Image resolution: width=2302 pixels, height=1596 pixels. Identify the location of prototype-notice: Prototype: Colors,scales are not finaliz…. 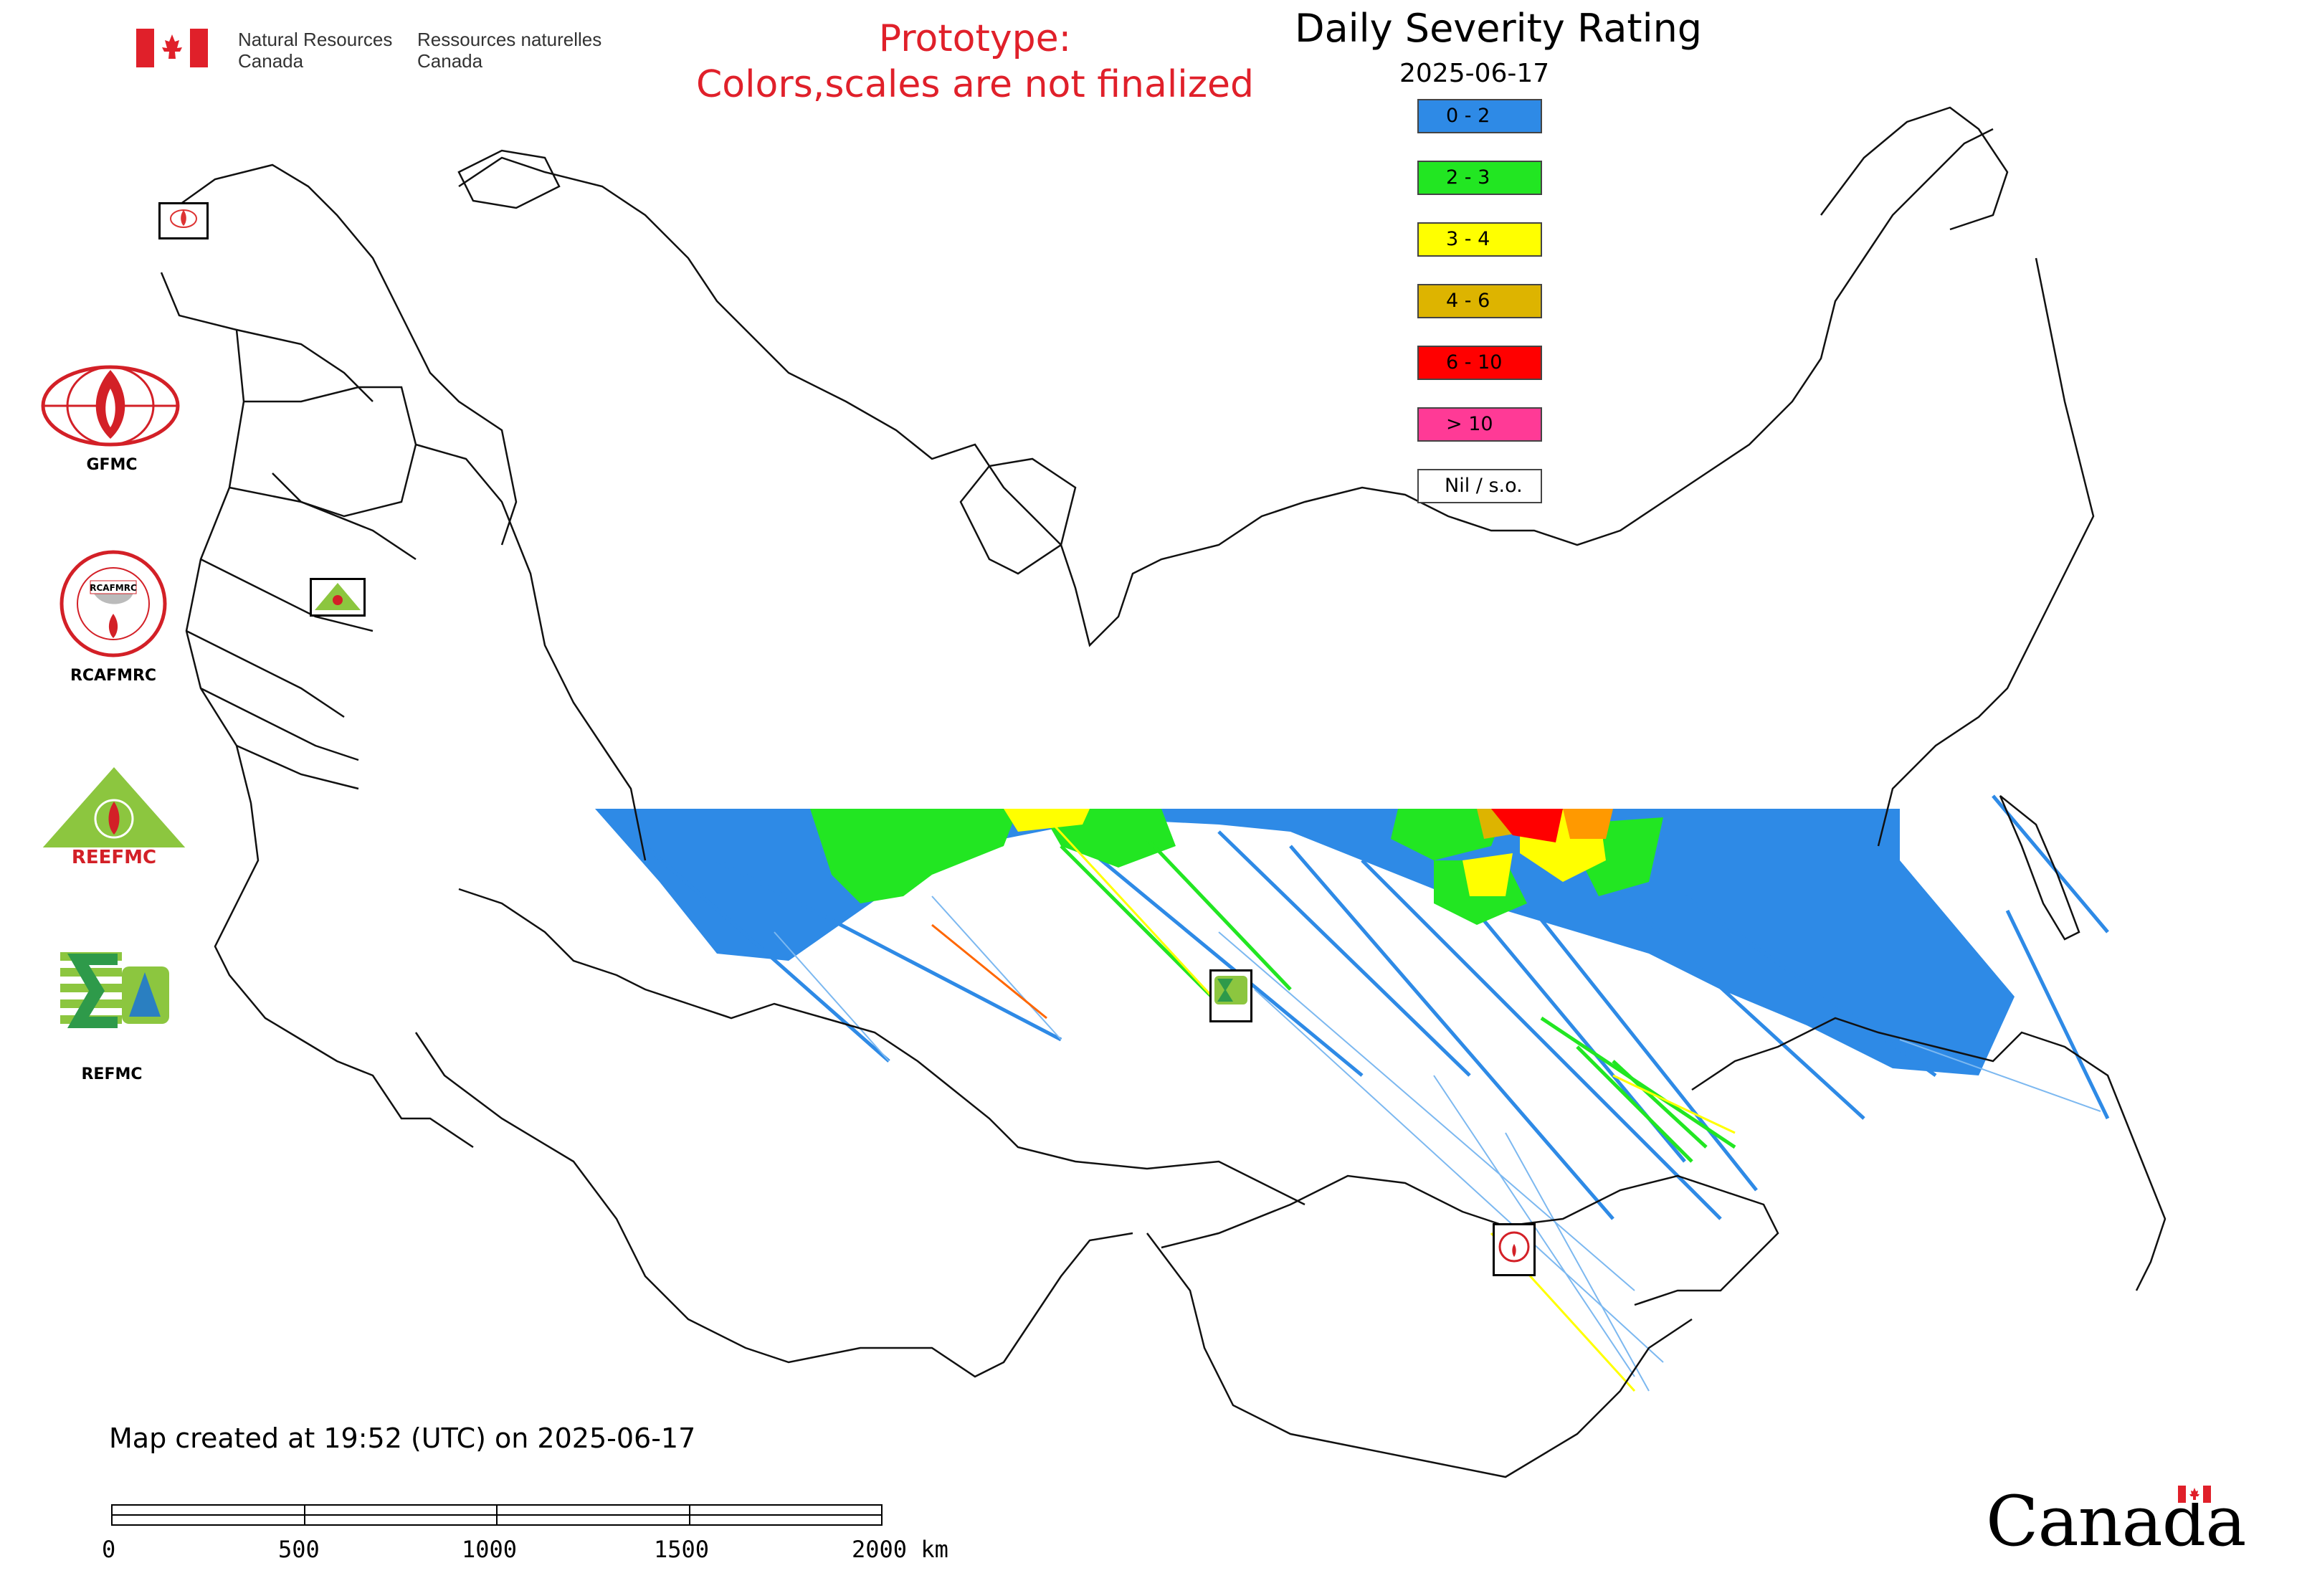
(975, 61).